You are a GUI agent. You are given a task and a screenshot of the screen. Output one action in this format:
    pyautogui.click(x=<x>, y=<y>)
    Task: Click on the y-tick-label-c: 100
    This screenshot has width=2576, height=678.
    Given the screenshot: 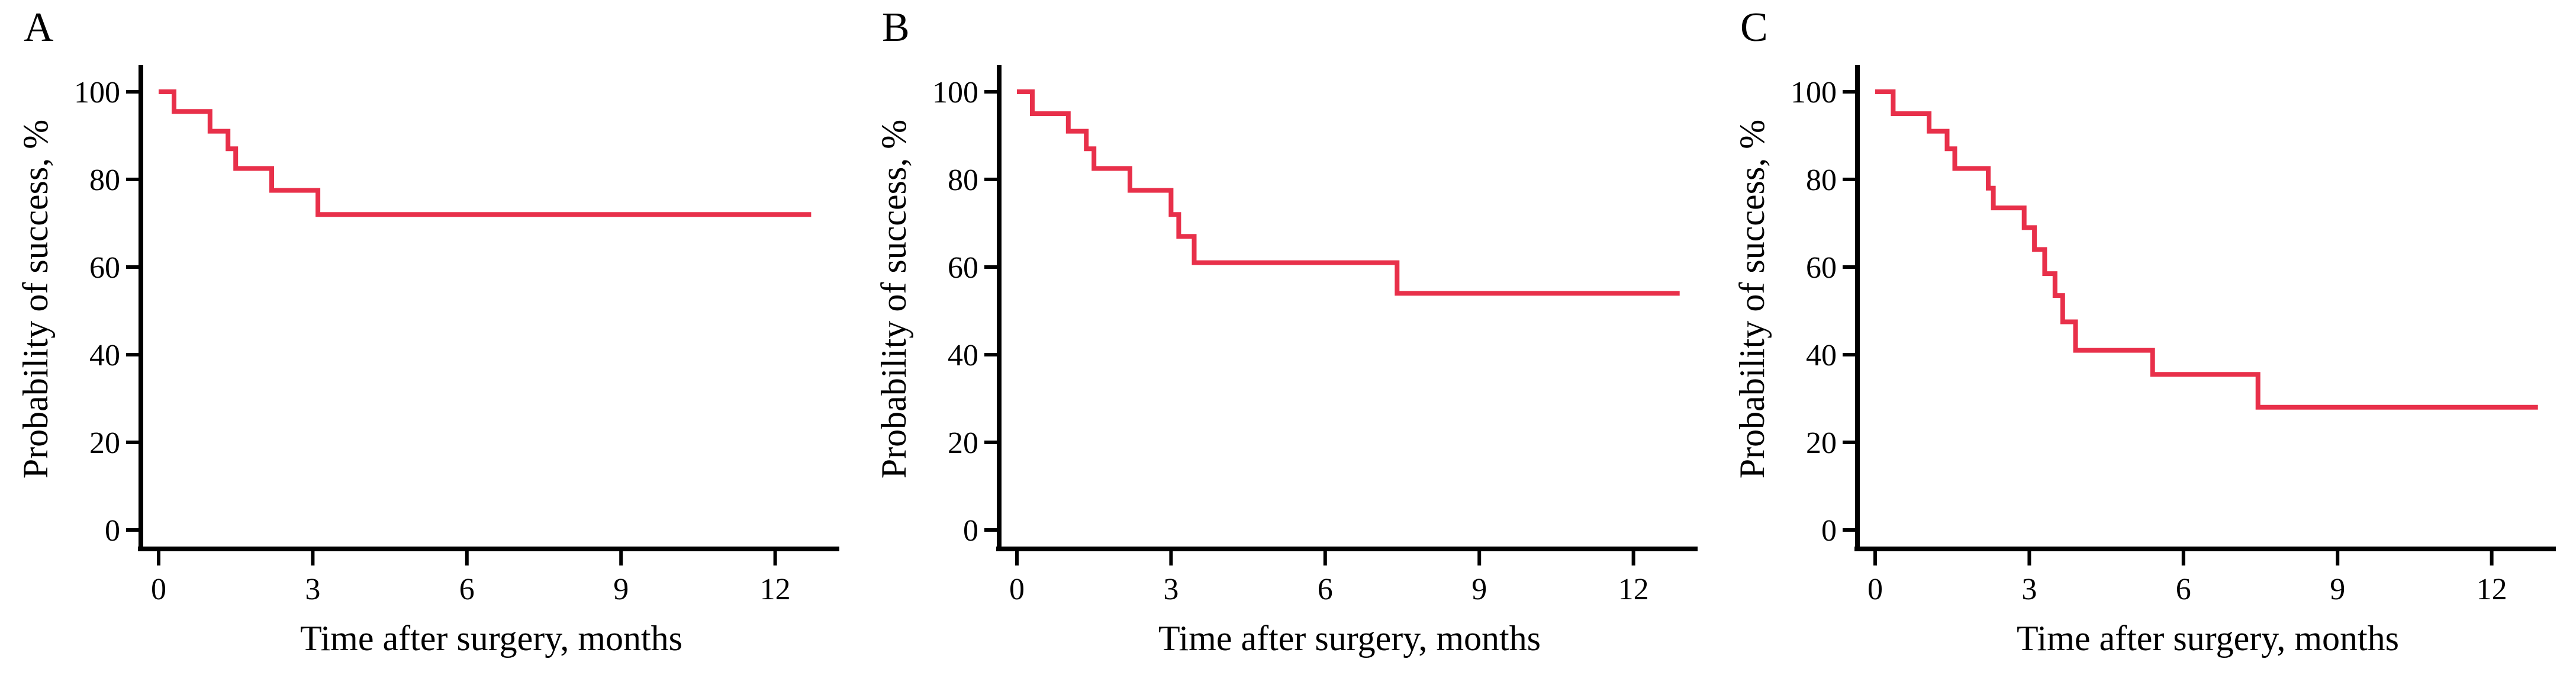 What is the action you would take?
    pyautogui.click(x=1814, y=93)
    